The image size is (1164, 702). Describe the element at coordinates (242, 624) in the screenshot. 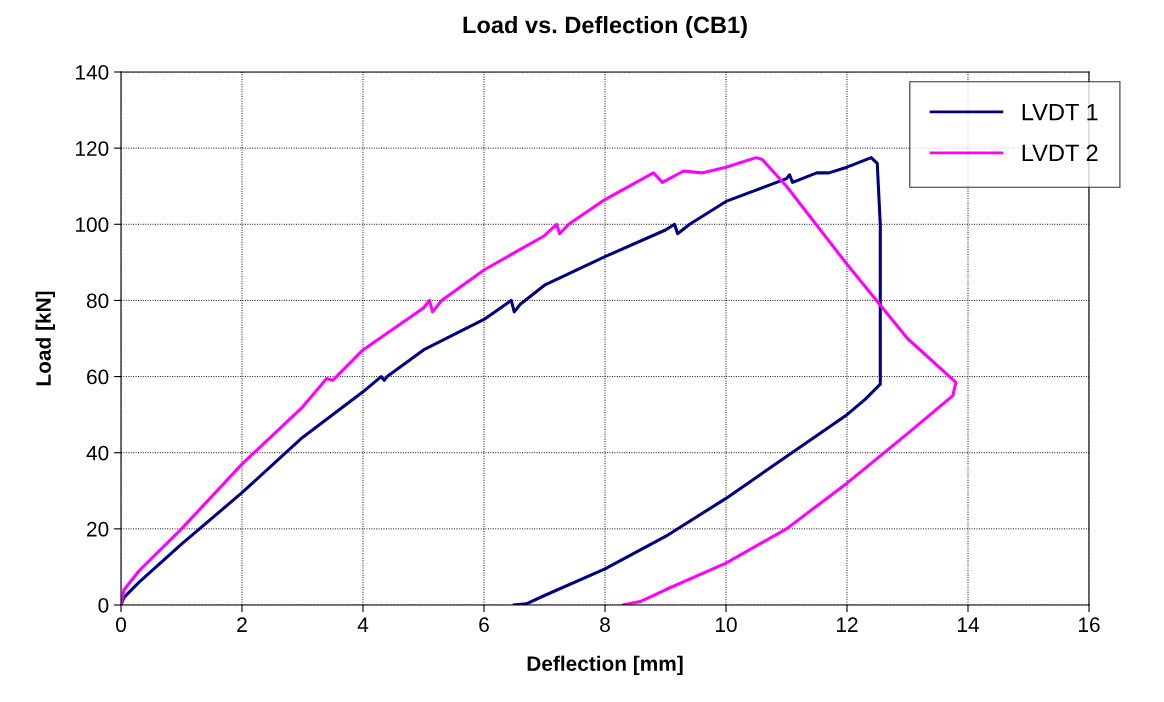

I see `x-tick-label: 2` at that location.